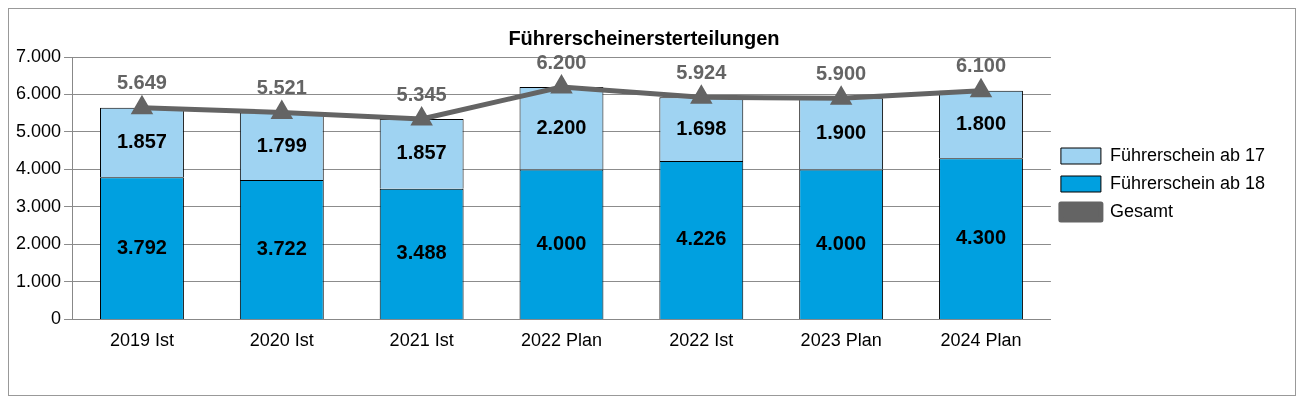  Describe the element at coordinates (561, 126) in the screenshot. I see `data-label: 2.200` at that location.